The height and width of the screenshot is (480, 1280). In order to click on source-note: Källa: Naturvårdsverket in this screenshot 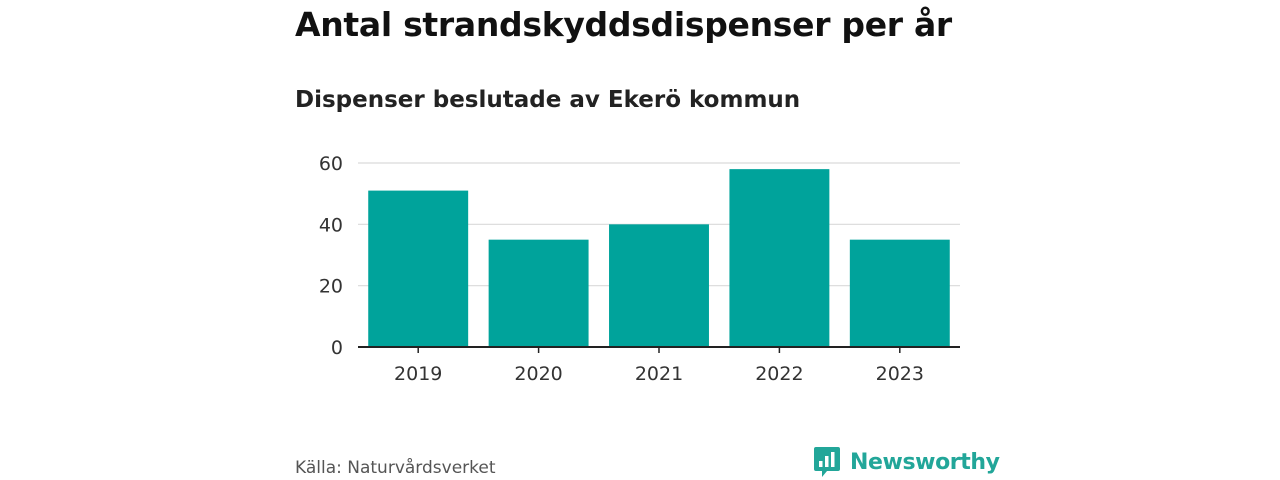, I will do `click(395, 468)`.